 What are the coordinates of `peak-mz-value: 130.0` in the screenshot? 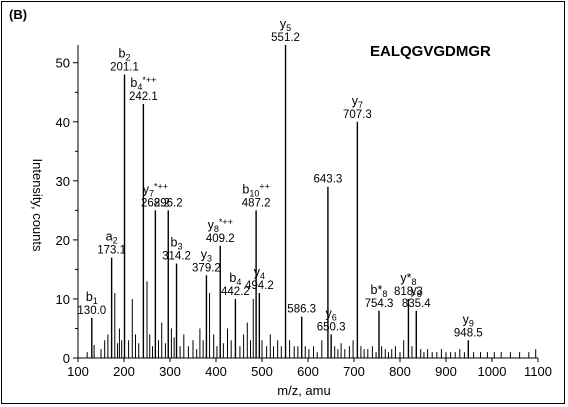 It's located at (91, 311).